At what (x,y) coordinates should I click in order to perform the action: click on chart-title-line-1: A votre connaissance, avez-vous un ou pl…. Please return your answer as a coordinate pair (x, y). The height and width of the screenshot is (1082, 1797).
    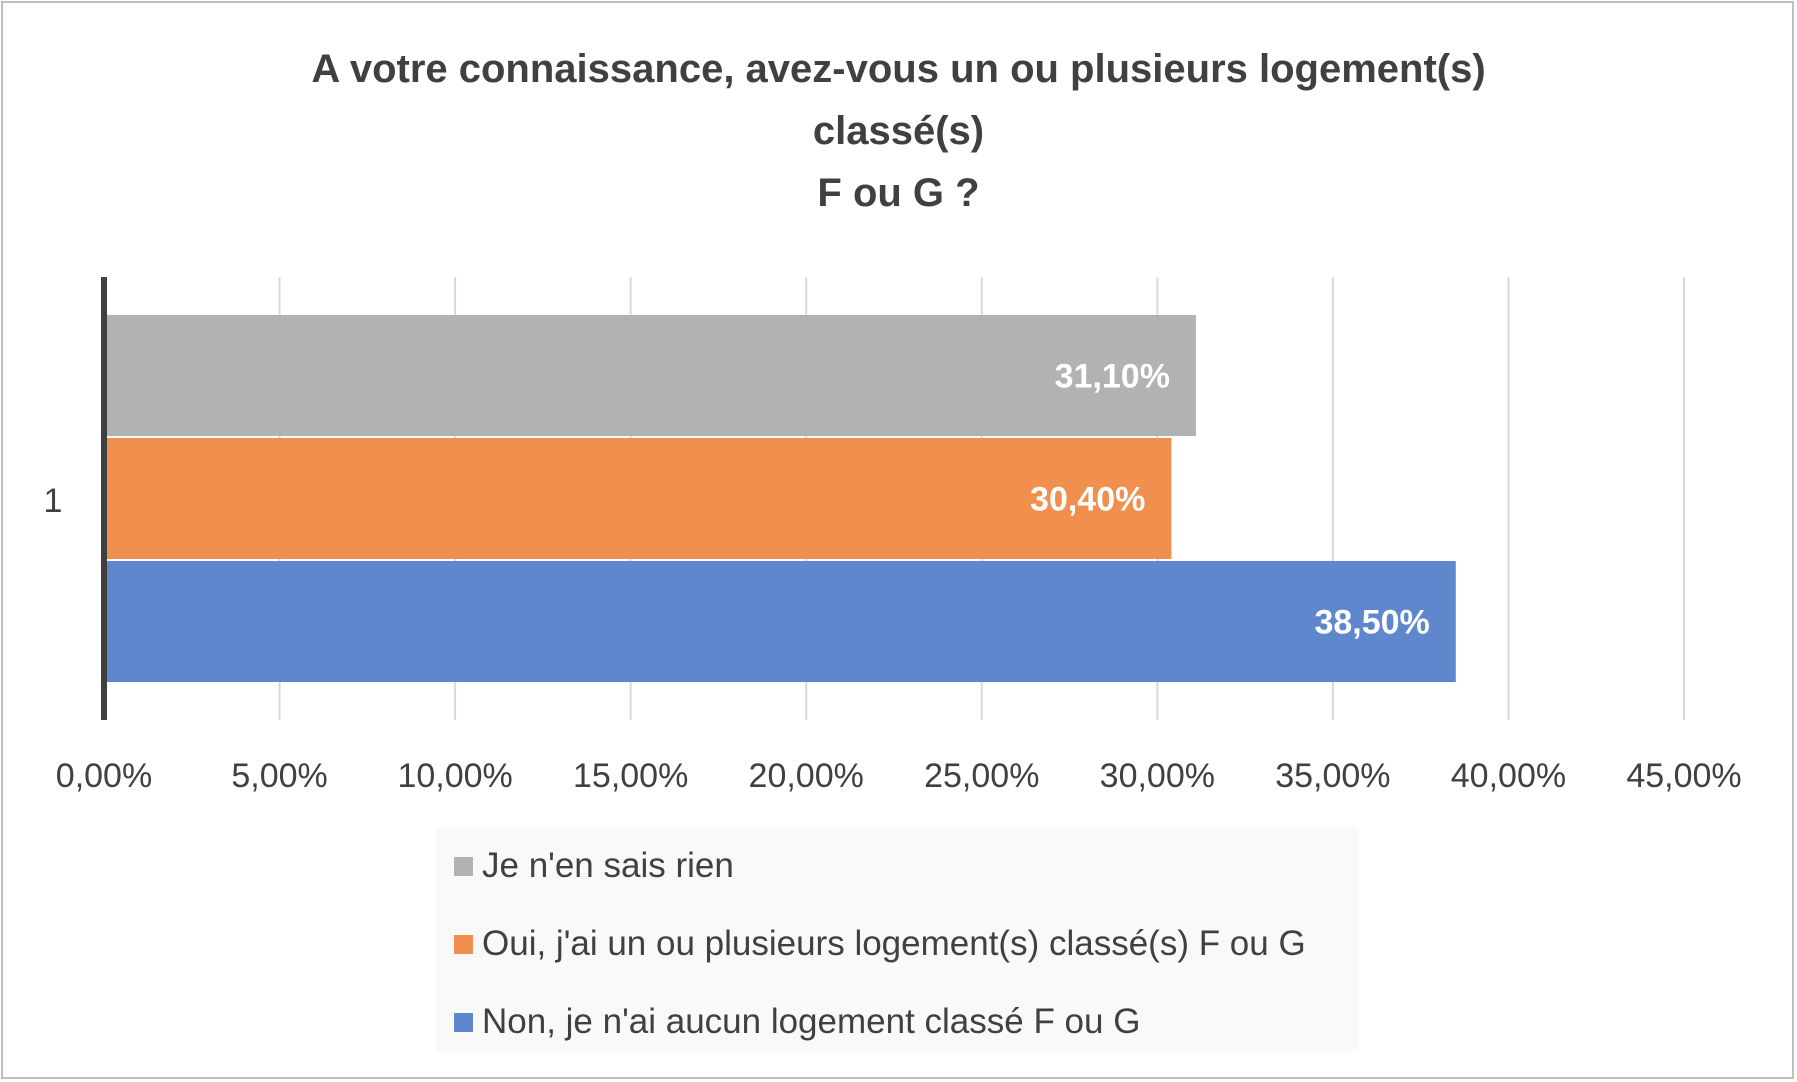
    Looking at the image, I should click on (898, 69).